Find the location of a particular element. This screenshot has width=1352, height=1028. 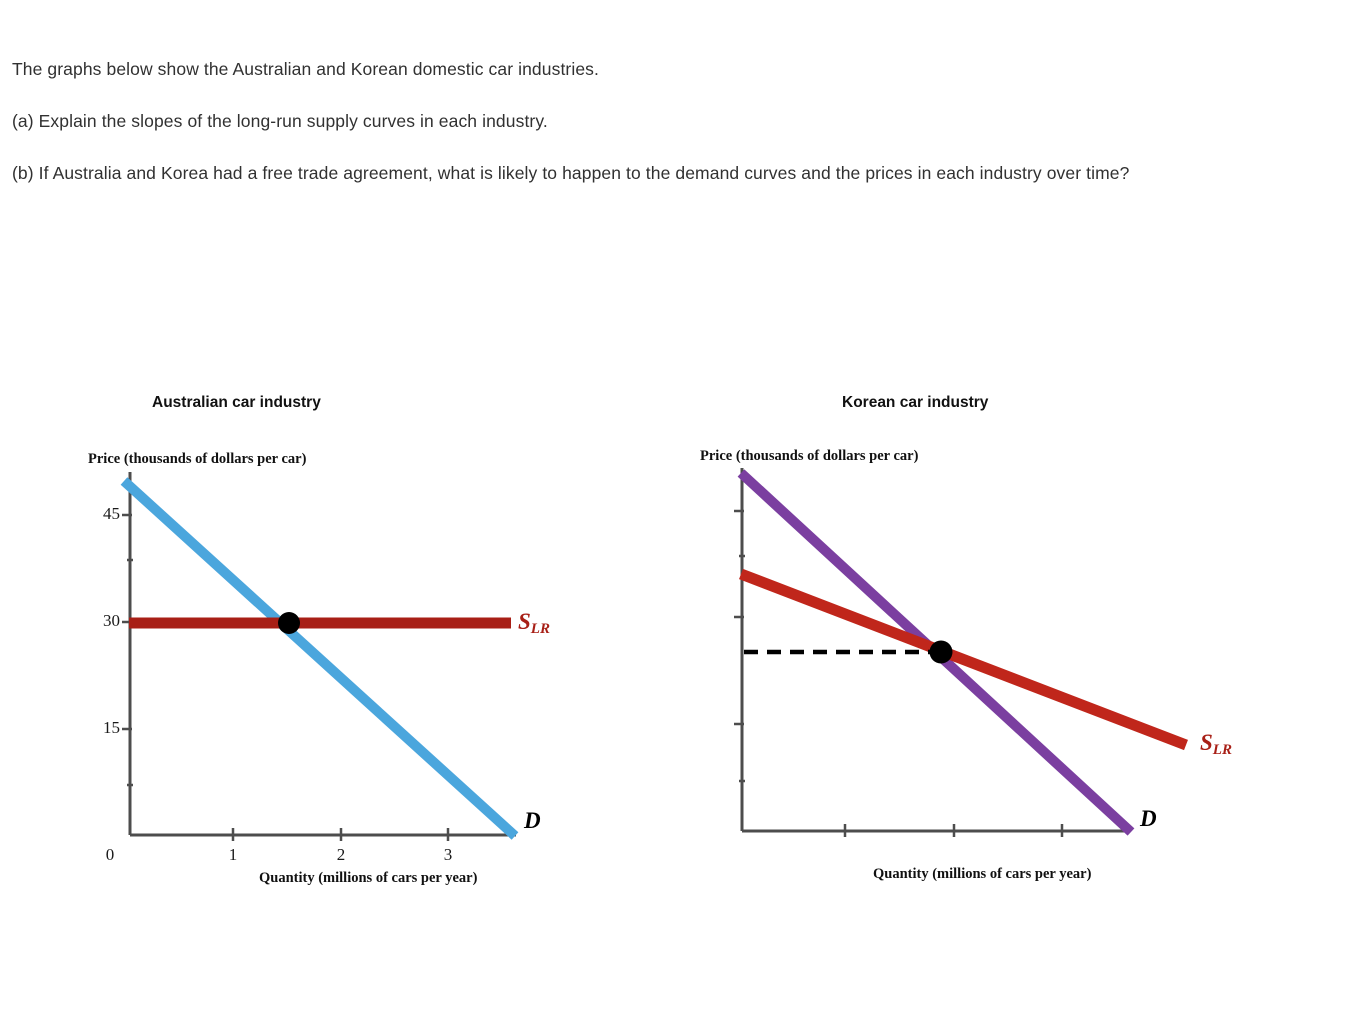

supply-label-sub-australian: LR is located at coordinates (540, 629).